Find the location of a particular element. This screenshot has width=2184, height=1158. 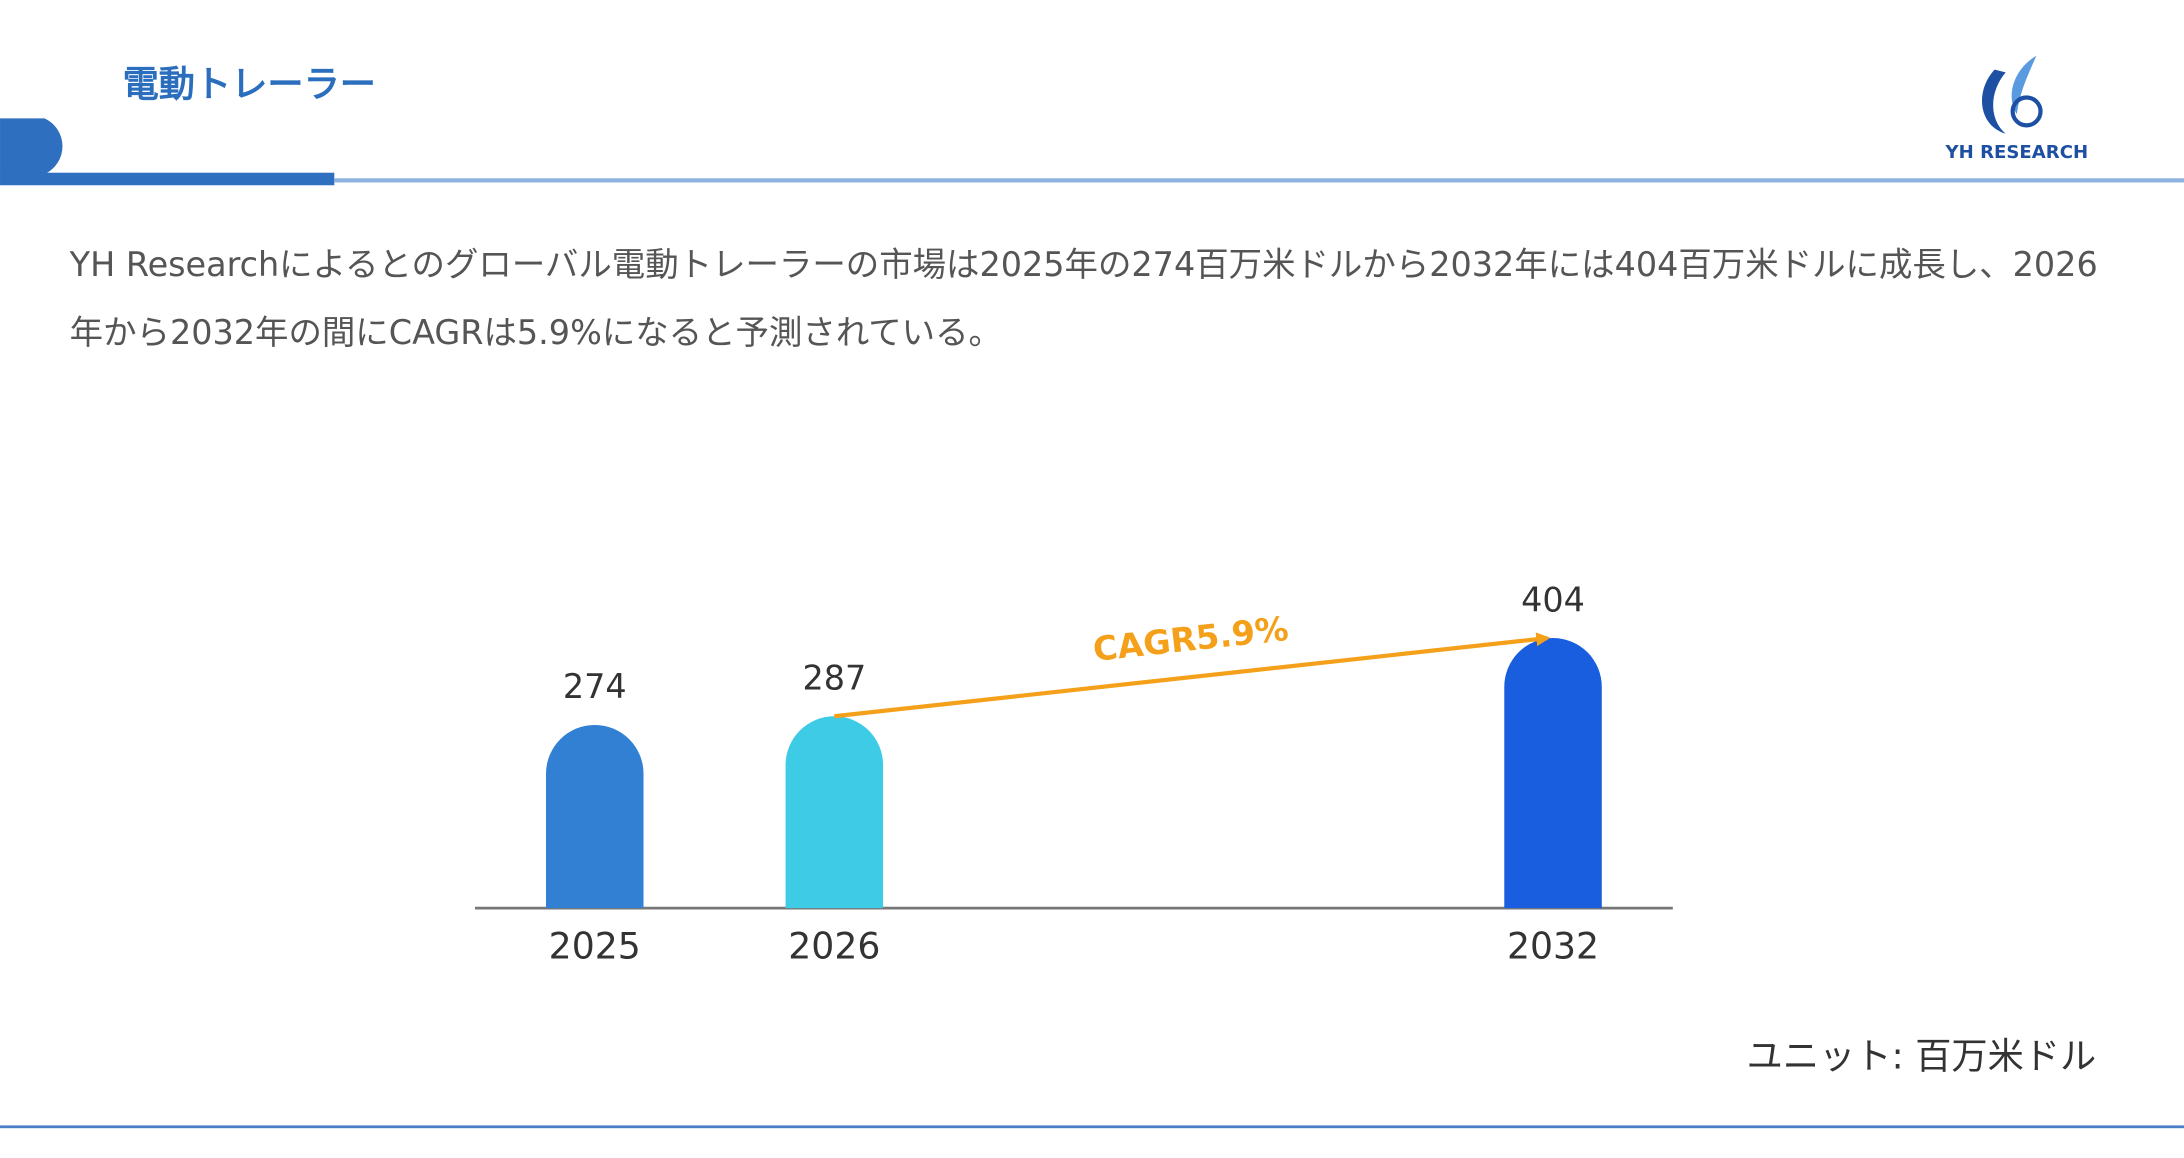

x-tick-label: 2032 is located at coordinates (1553, 946).